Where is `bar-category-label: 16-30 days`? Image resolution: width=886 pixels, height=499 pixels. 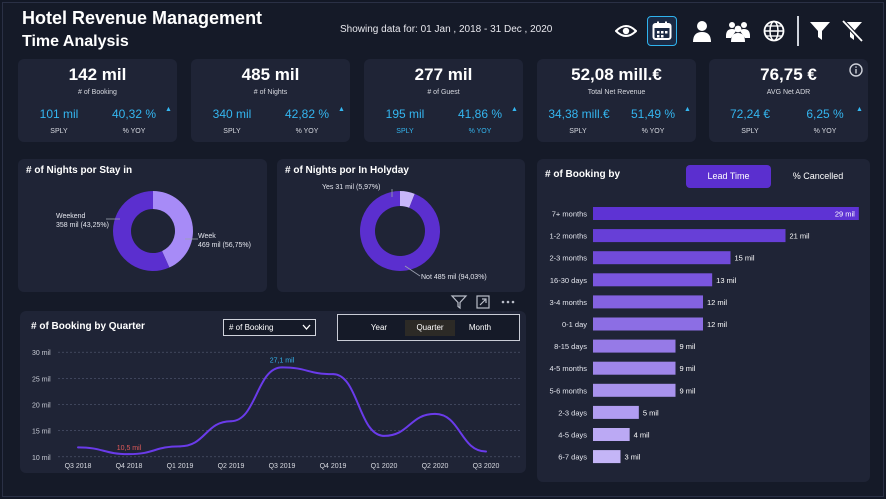
bar-category-label: 16-30 days is located at coordinates (568, 280).